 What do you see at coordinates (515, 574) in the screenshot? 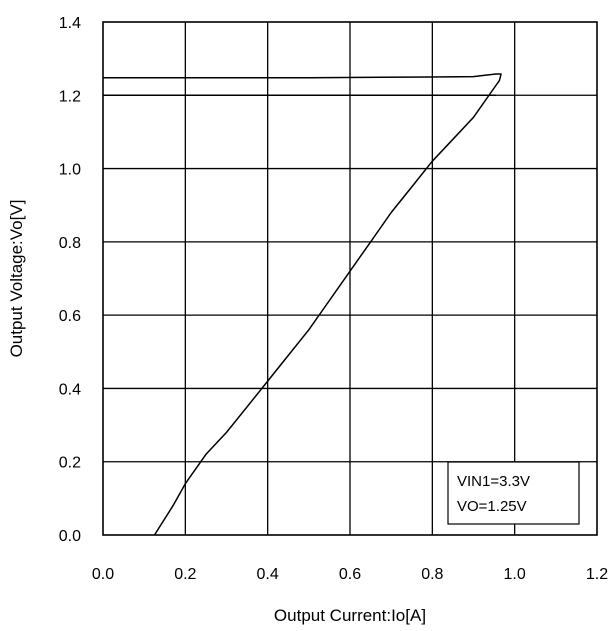
I see `x-tick-label: 1.0` at bounding box center [515, 574].